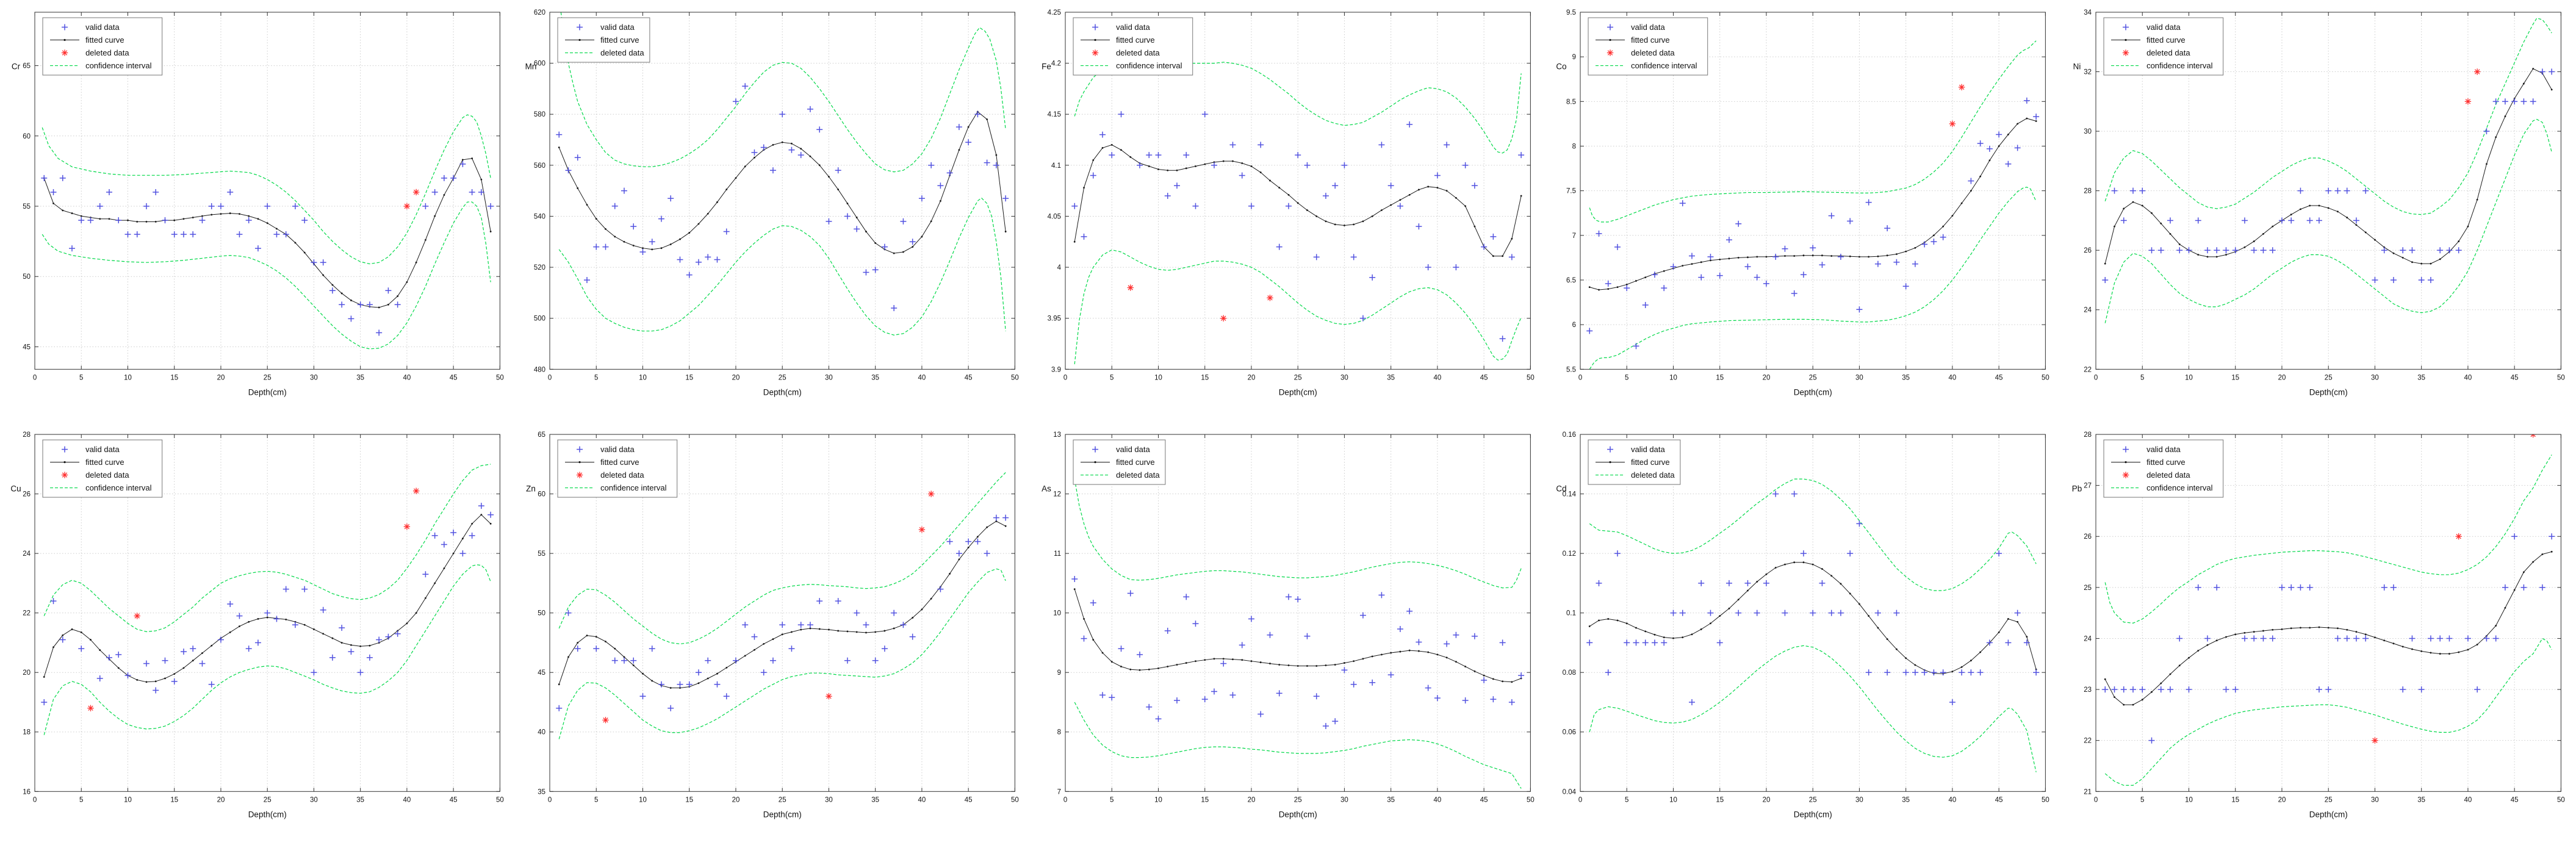  Describe the element at coordinates (539, 166) in the screenshot. I see `svg-text: 560` at that location.